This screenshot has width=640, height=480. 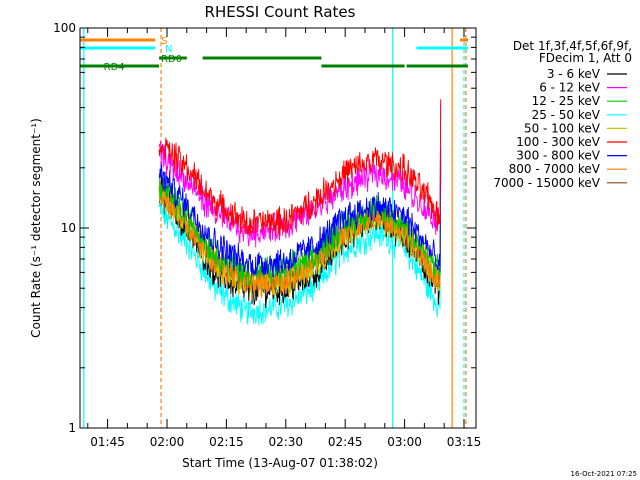 I want to click on x-tick-label: 03:15, so click(x=464, y=442).